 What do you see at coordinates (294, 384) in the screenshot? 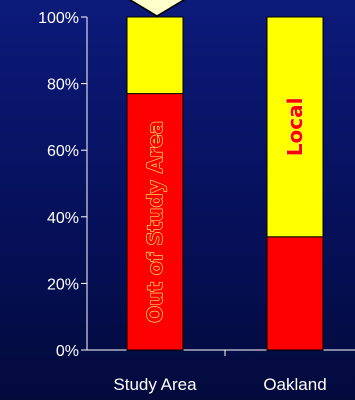
I see `category-label: Oakland` at bounding box center [294, 384].